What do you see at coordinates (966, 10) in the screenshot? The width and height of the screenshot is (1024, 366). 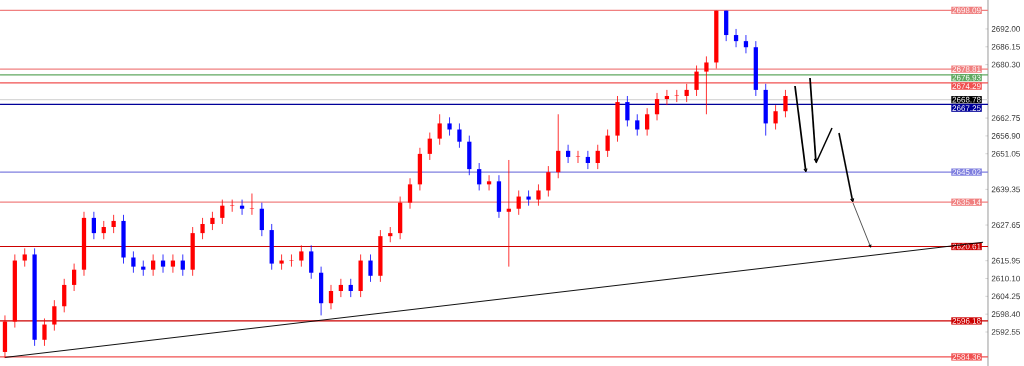 I see `ref-line-label: 2698.09` at bounding box center [966, 10].